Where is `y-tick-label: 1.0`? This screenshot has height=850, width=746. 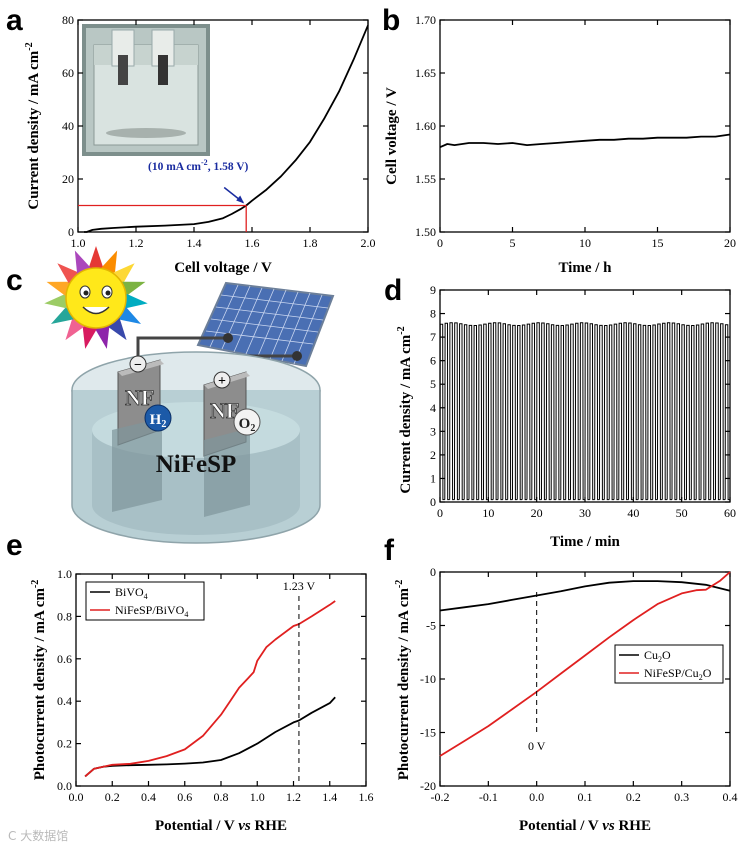 y-tick-label: 1.0 is located at coordinates (64, 574).